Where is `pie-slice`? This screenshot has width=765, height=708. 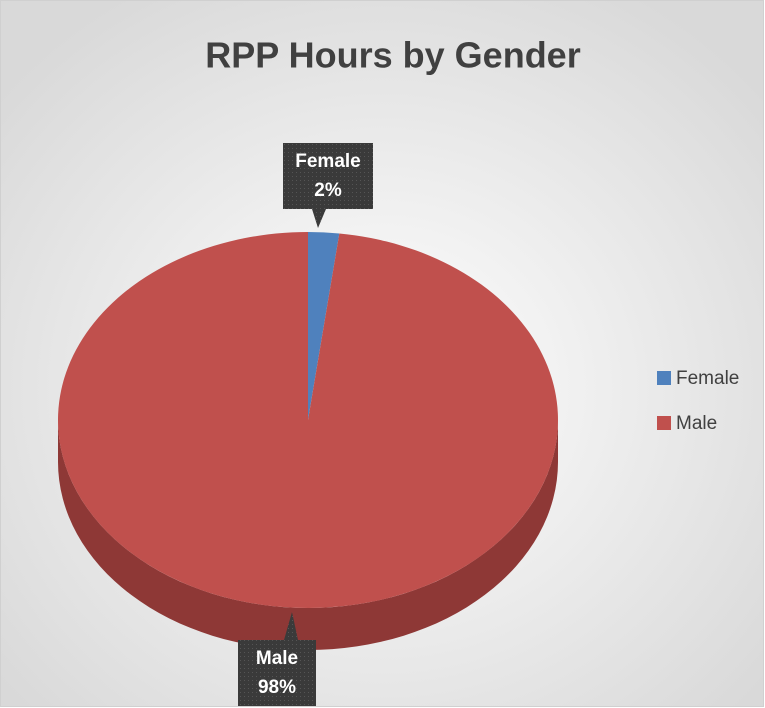
pie-slice is located at coordinates (324, 326).